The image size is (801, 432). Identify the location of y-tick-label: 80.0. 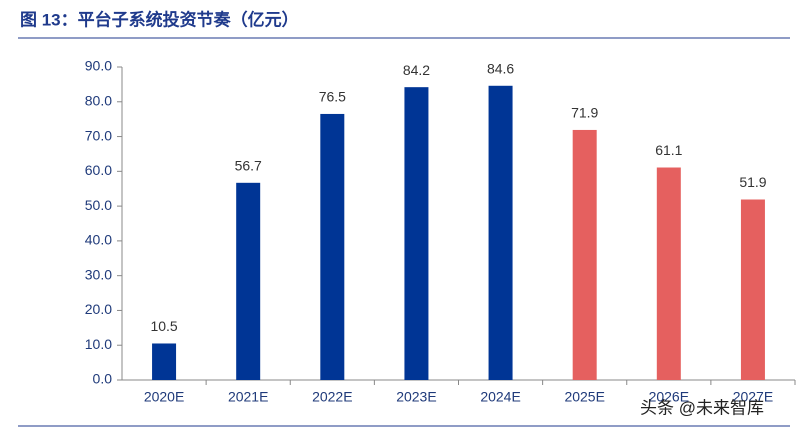
(98, 100).